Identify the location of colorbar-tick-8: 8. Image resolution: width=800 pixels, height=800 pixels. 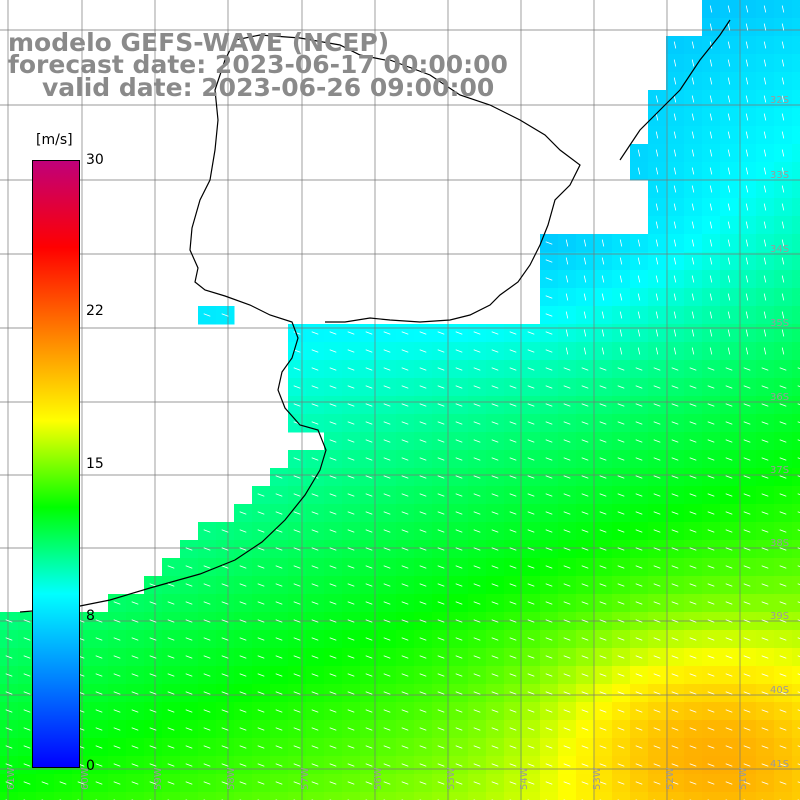
(90, 616).